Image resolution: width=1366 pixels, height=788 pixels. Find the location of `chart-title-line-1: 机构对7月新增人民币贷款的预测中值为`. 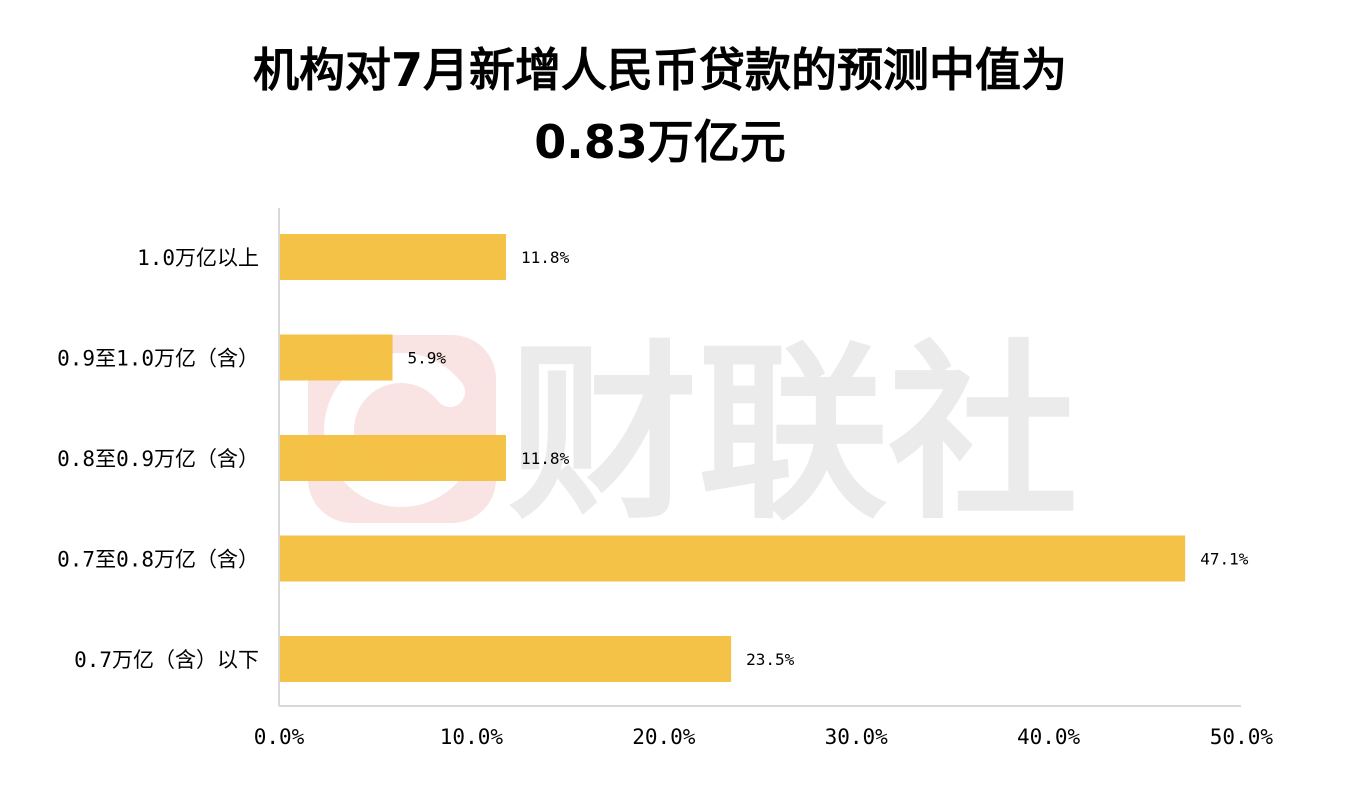

chart-title-line-1: 机构对7月新增人民币贷款的预测中值为 is located at coordinates (660, 70).